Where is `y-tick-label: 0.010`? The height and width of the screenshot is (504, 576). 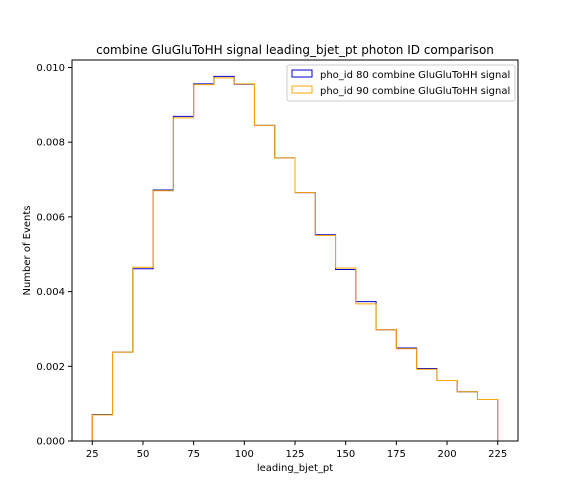 y-tick-label: 0.010 is located at coordinates (50, 68).